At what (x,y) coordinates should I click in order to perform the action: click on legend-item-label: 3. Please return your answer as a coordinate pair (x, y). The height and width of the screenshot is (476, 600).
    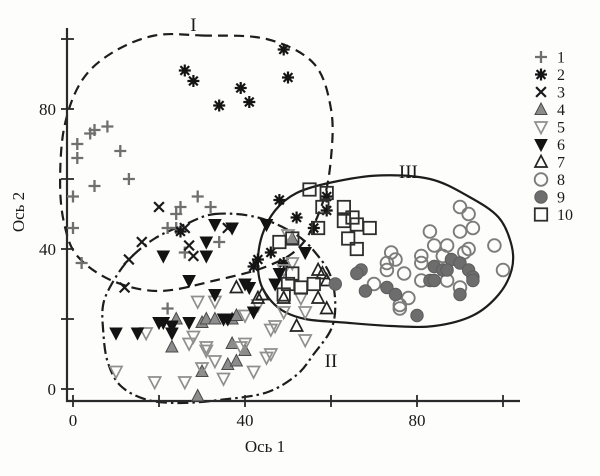
    Looking at the image, I should click on (561, 93).